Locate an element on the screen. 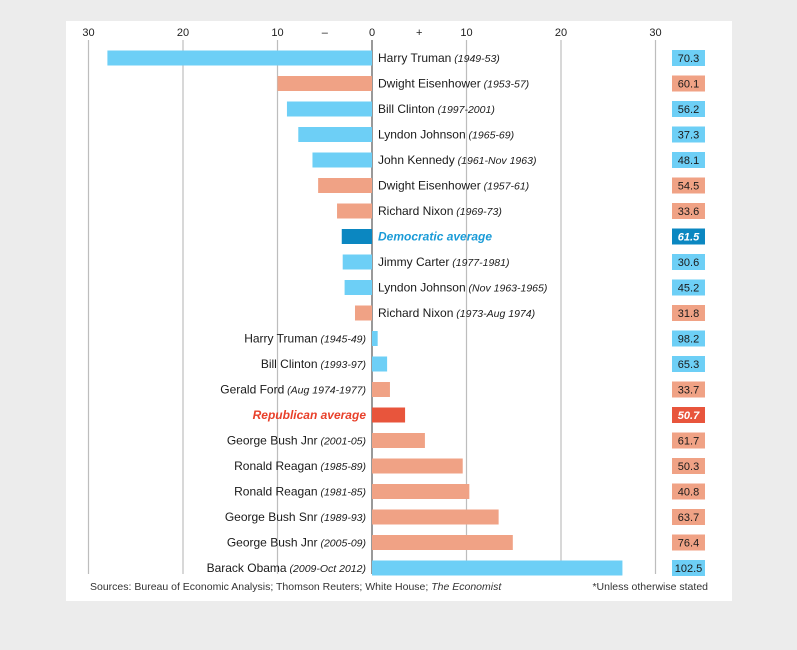 The height and width of the screenshot is (650, 797). row-label: Bill Clinton (1997-2001) is located at coordinates (436, 109).